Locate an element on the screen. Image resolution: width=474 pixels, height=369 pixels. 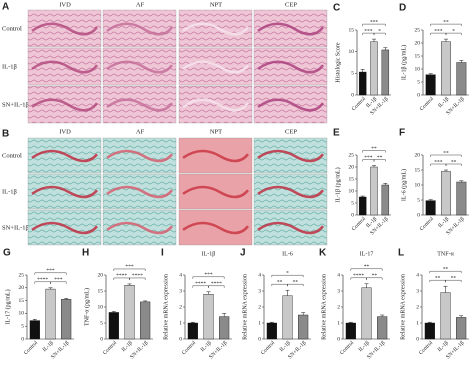
y-axis-label: IL-17 (pg/mL) is located at coordinates (7, 306).